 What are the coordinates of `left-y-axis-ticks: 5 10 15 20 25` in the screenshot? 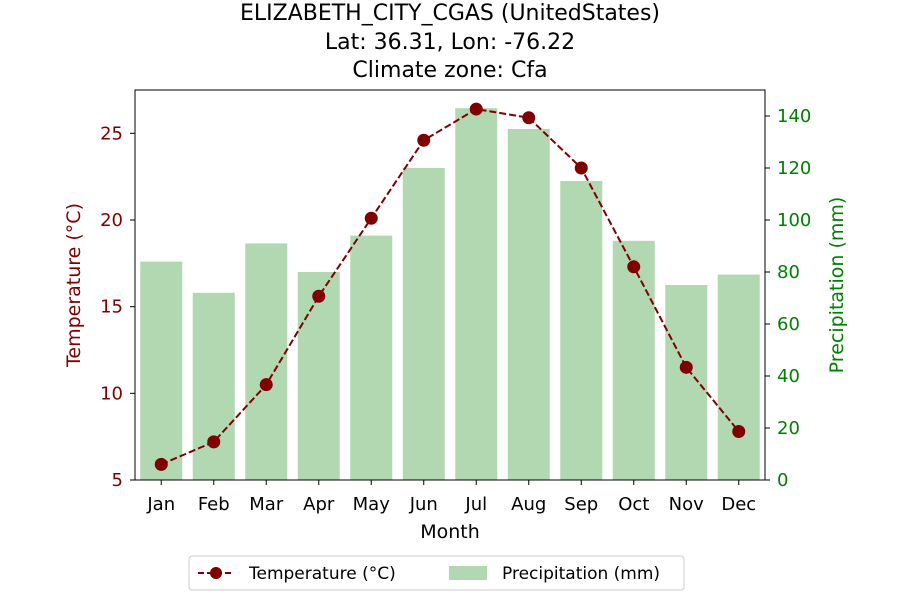 It's located at (117, 307).